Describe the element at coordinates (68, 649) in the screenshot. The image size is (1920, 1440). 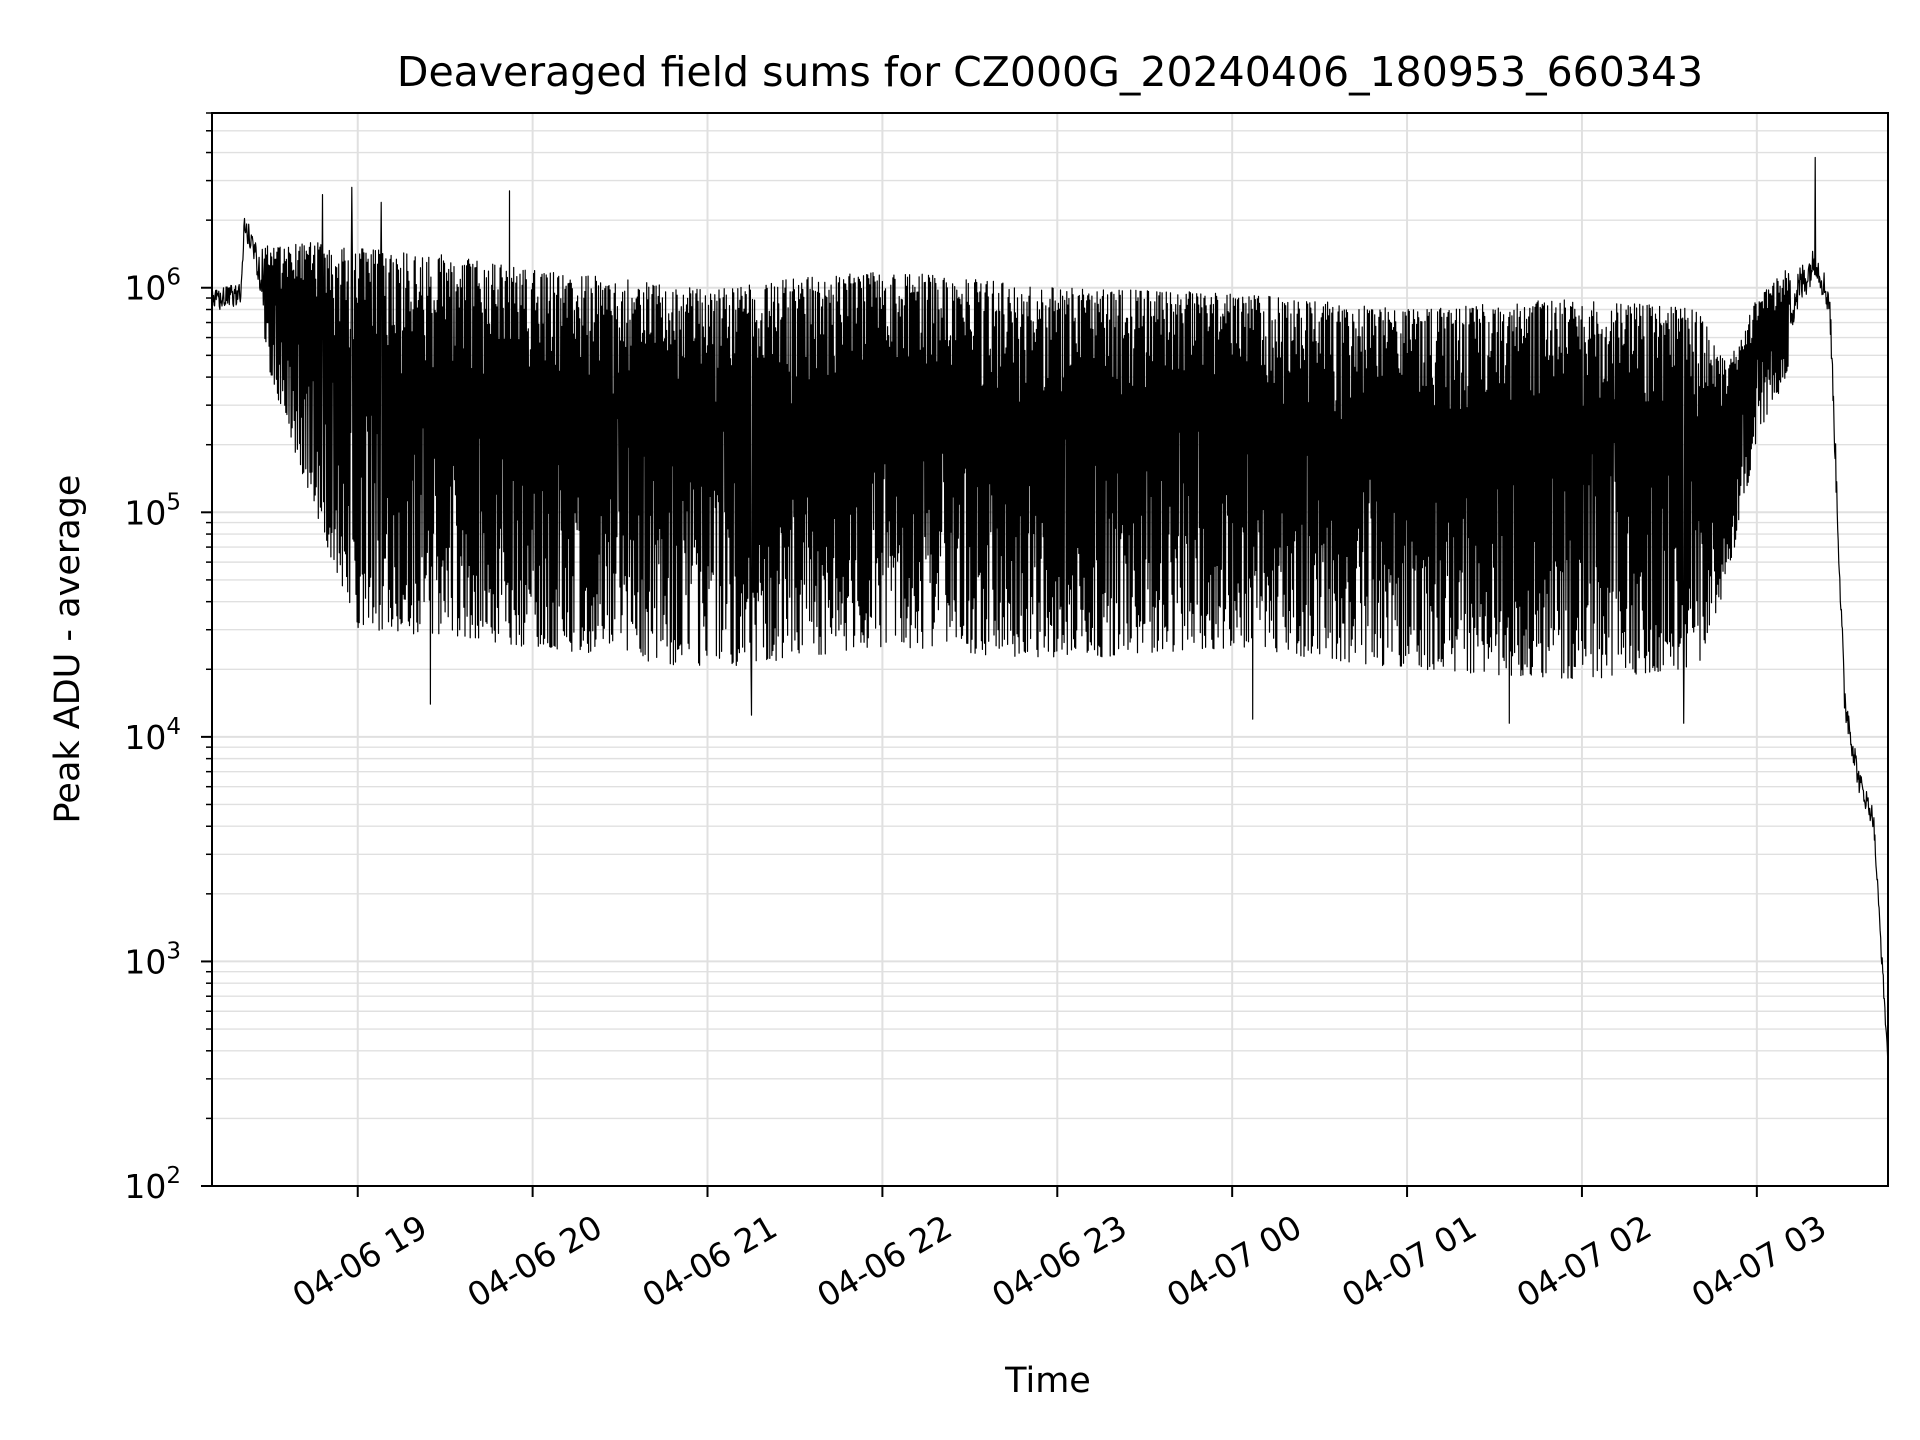
I see `y-axis-label: Peak ADU - average` at that location.